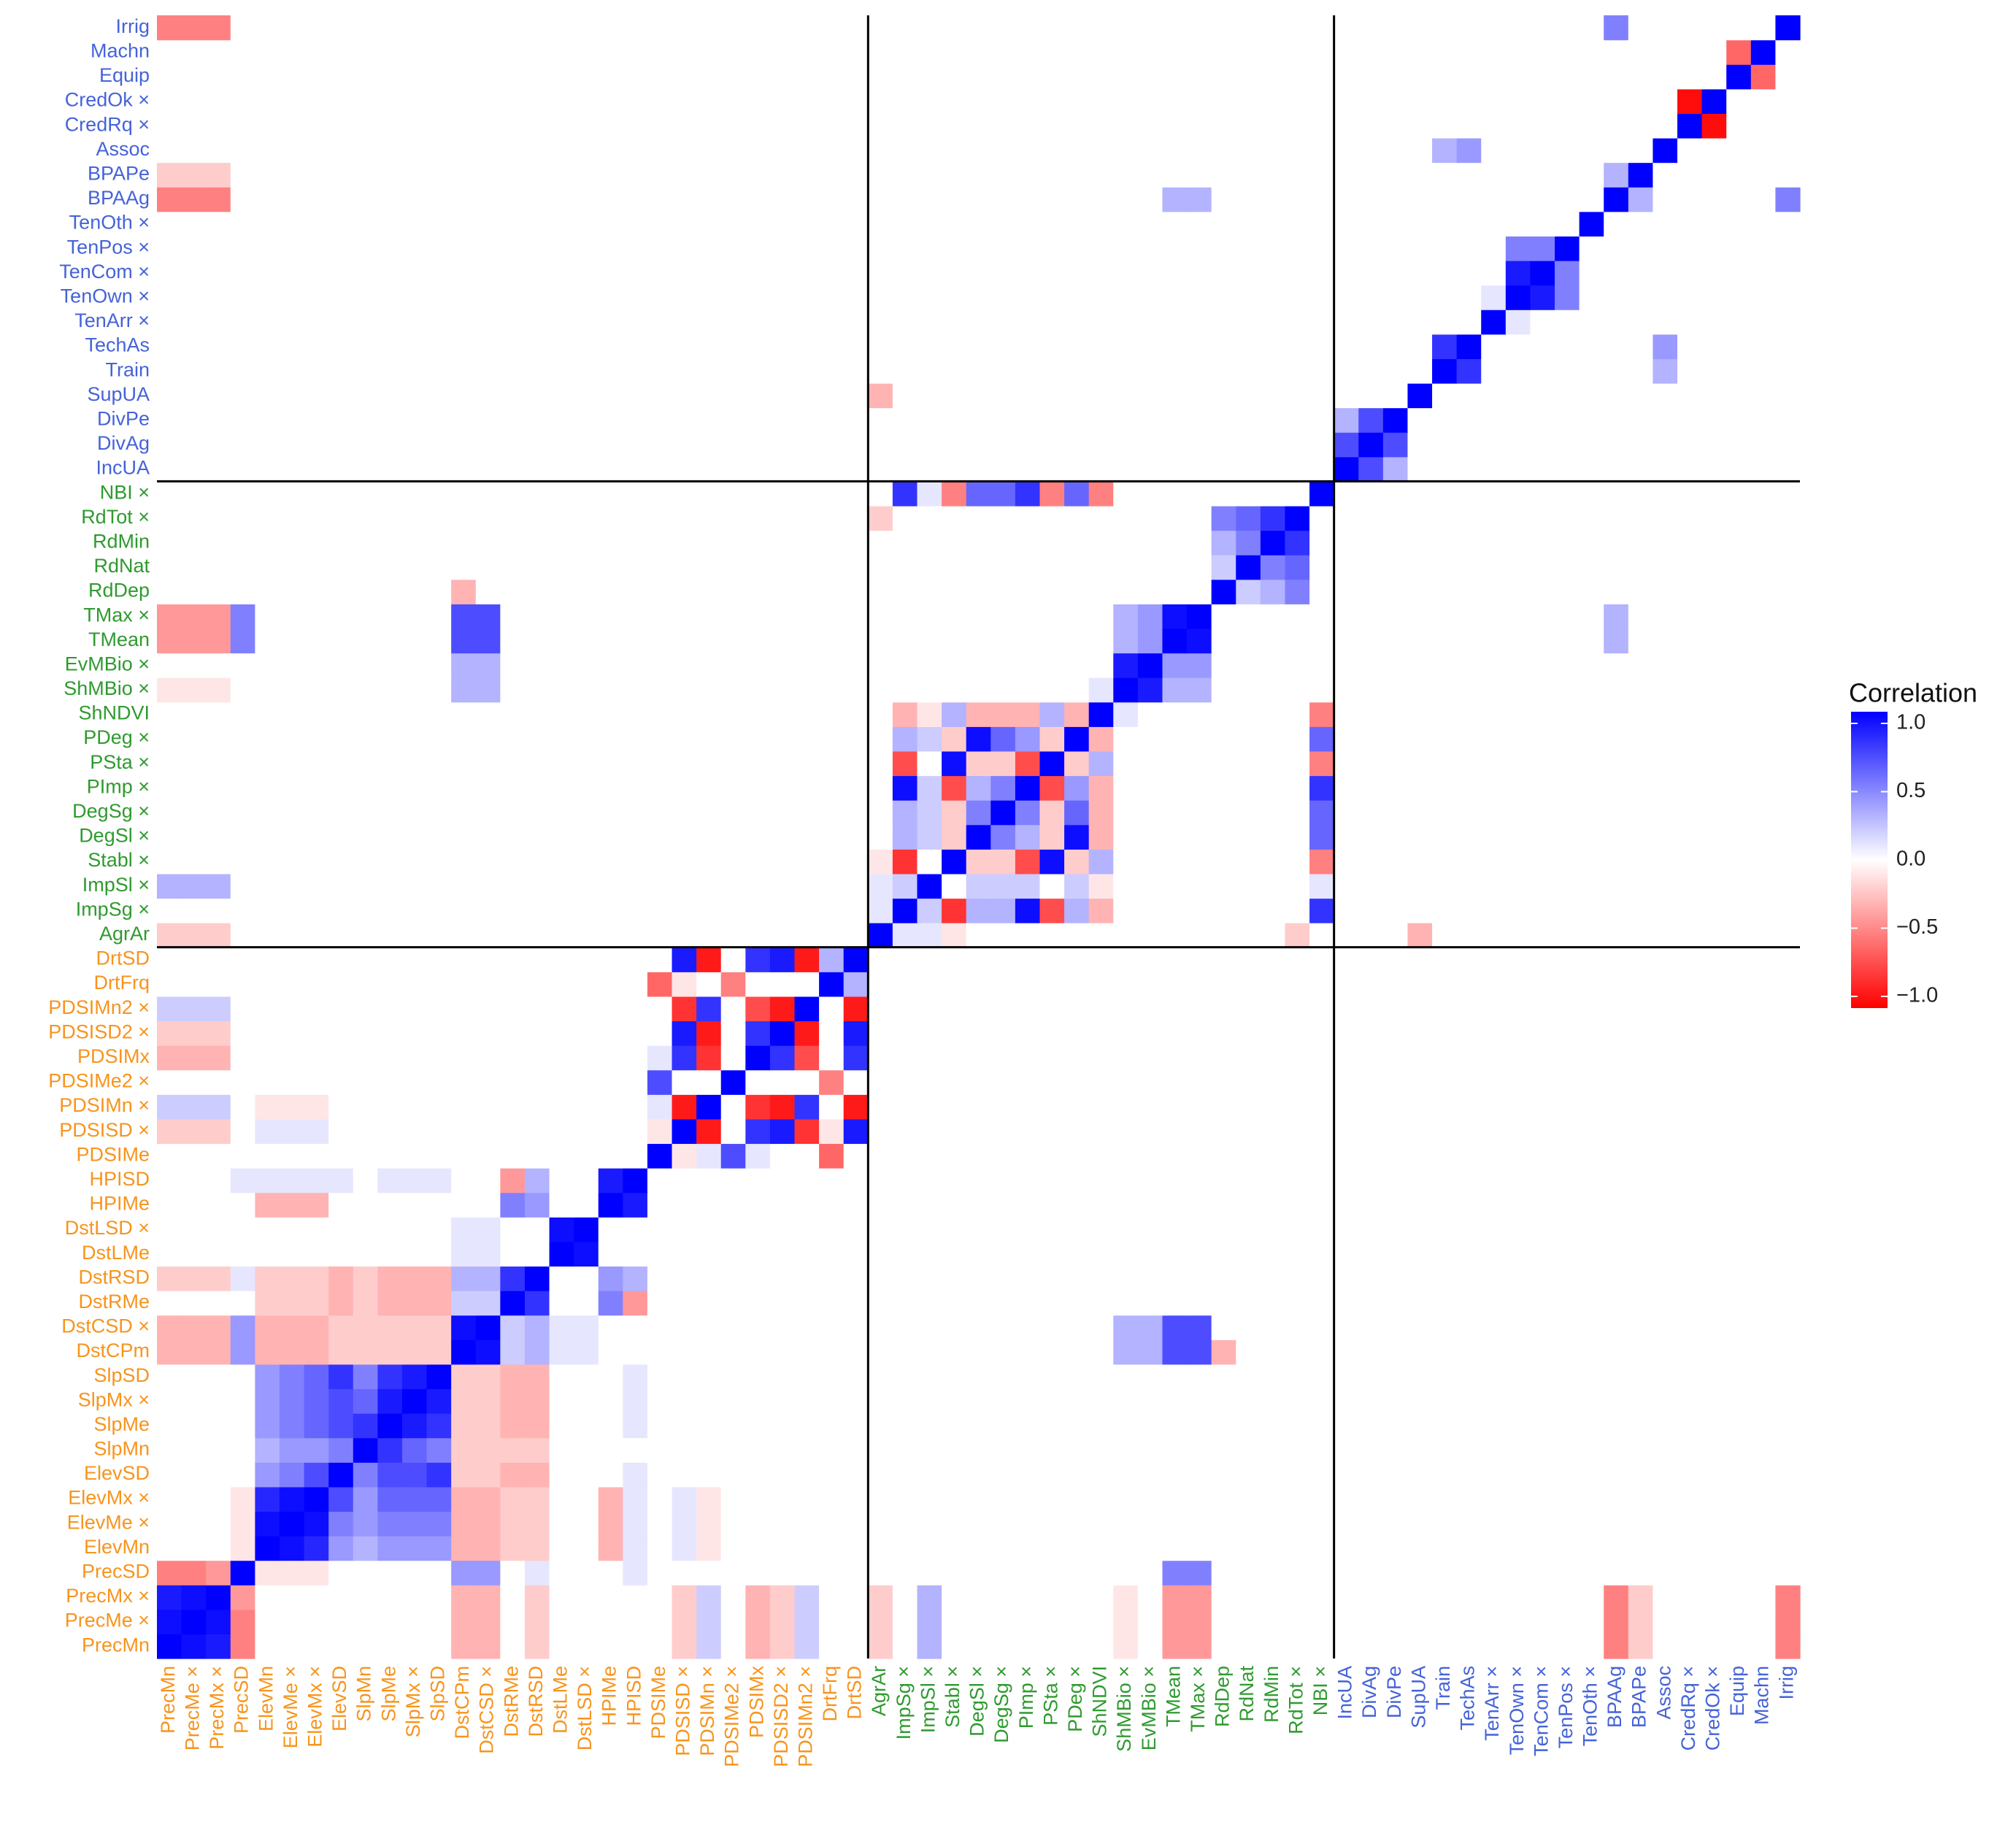  What do you see at coordinates (242, 1700) in the screenshot?
I see `x-tick-label: PrecSD` at bounding box center [242, 1700].